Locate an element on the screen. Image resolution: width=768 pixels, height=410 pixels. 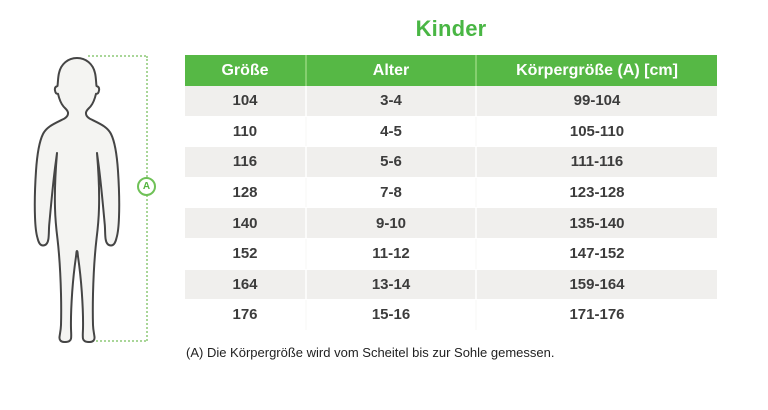
table-cell: 4-5 is located at coordinates (390, 131).